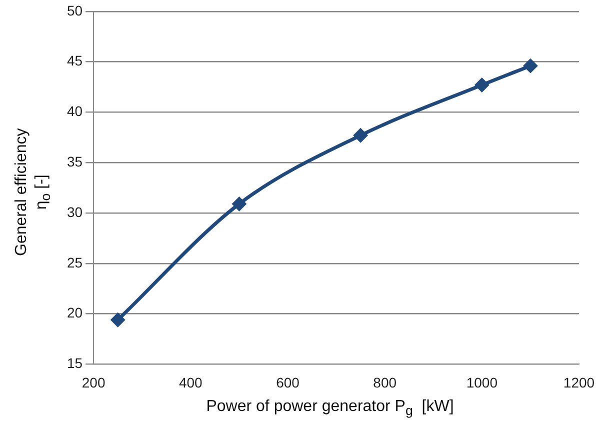  Describe the element at coordinates (74, 363) in the screenshot. I see `y-tick-label: 15` at that location.